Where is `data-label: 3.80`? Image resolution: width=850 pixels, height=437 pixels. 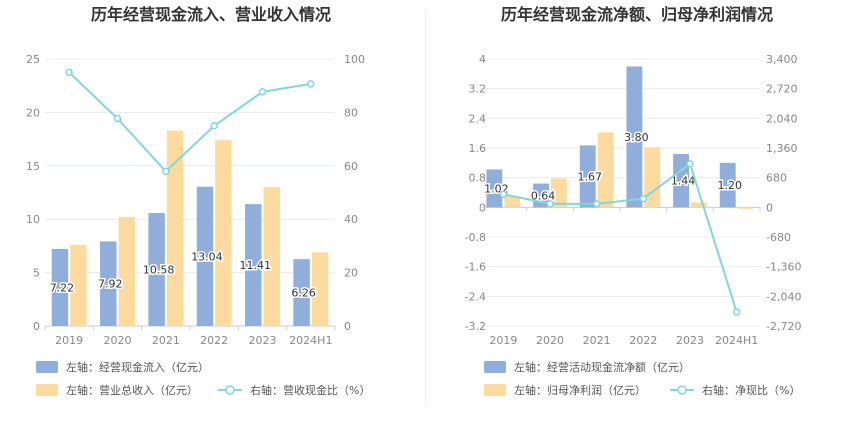
data-label: 3.80 is located at coordinates (636, 137).